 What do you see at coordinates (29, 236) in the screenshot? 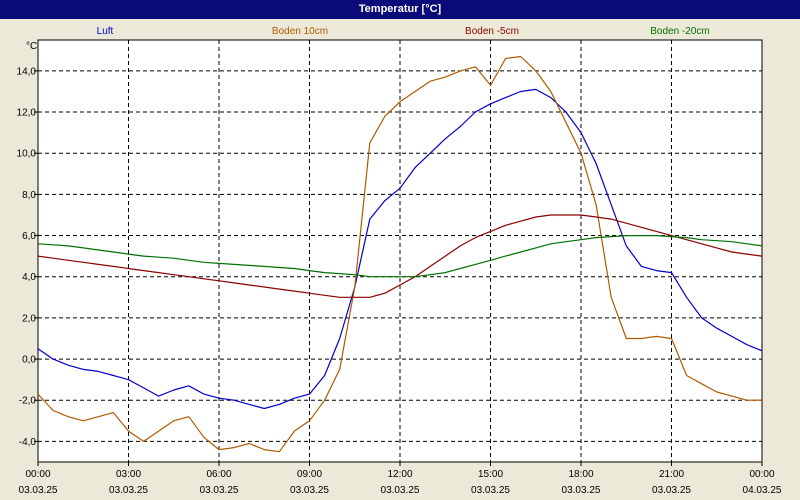
I see `y-tick-label: 6,0` at bounding box center [29, 236].